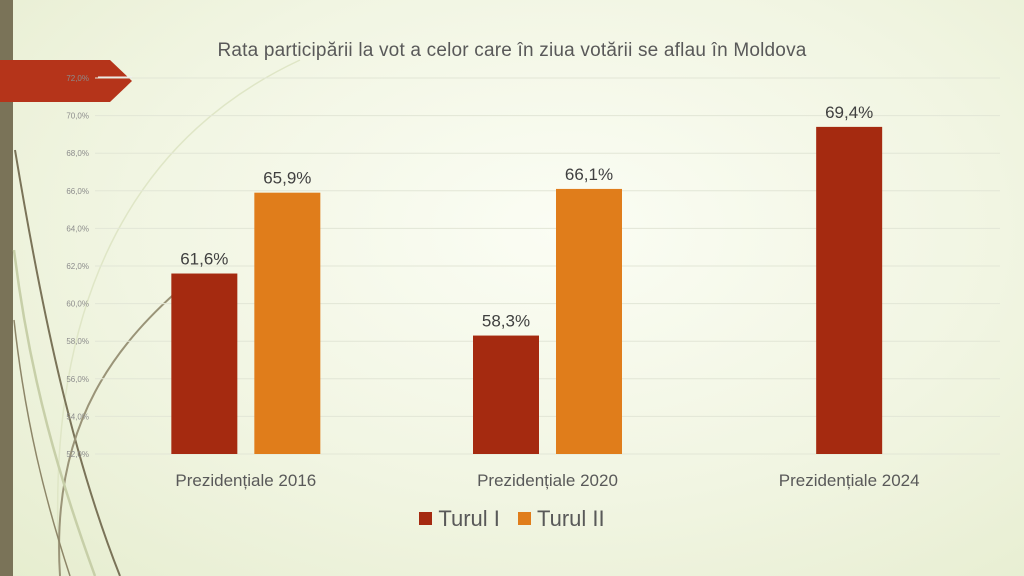 The image size is (1024, 576). What do you see at coordinates (469, 518) in the screenshot?
I see `legend-label-turul-1: Turul I` at bounding box center [469, 518].